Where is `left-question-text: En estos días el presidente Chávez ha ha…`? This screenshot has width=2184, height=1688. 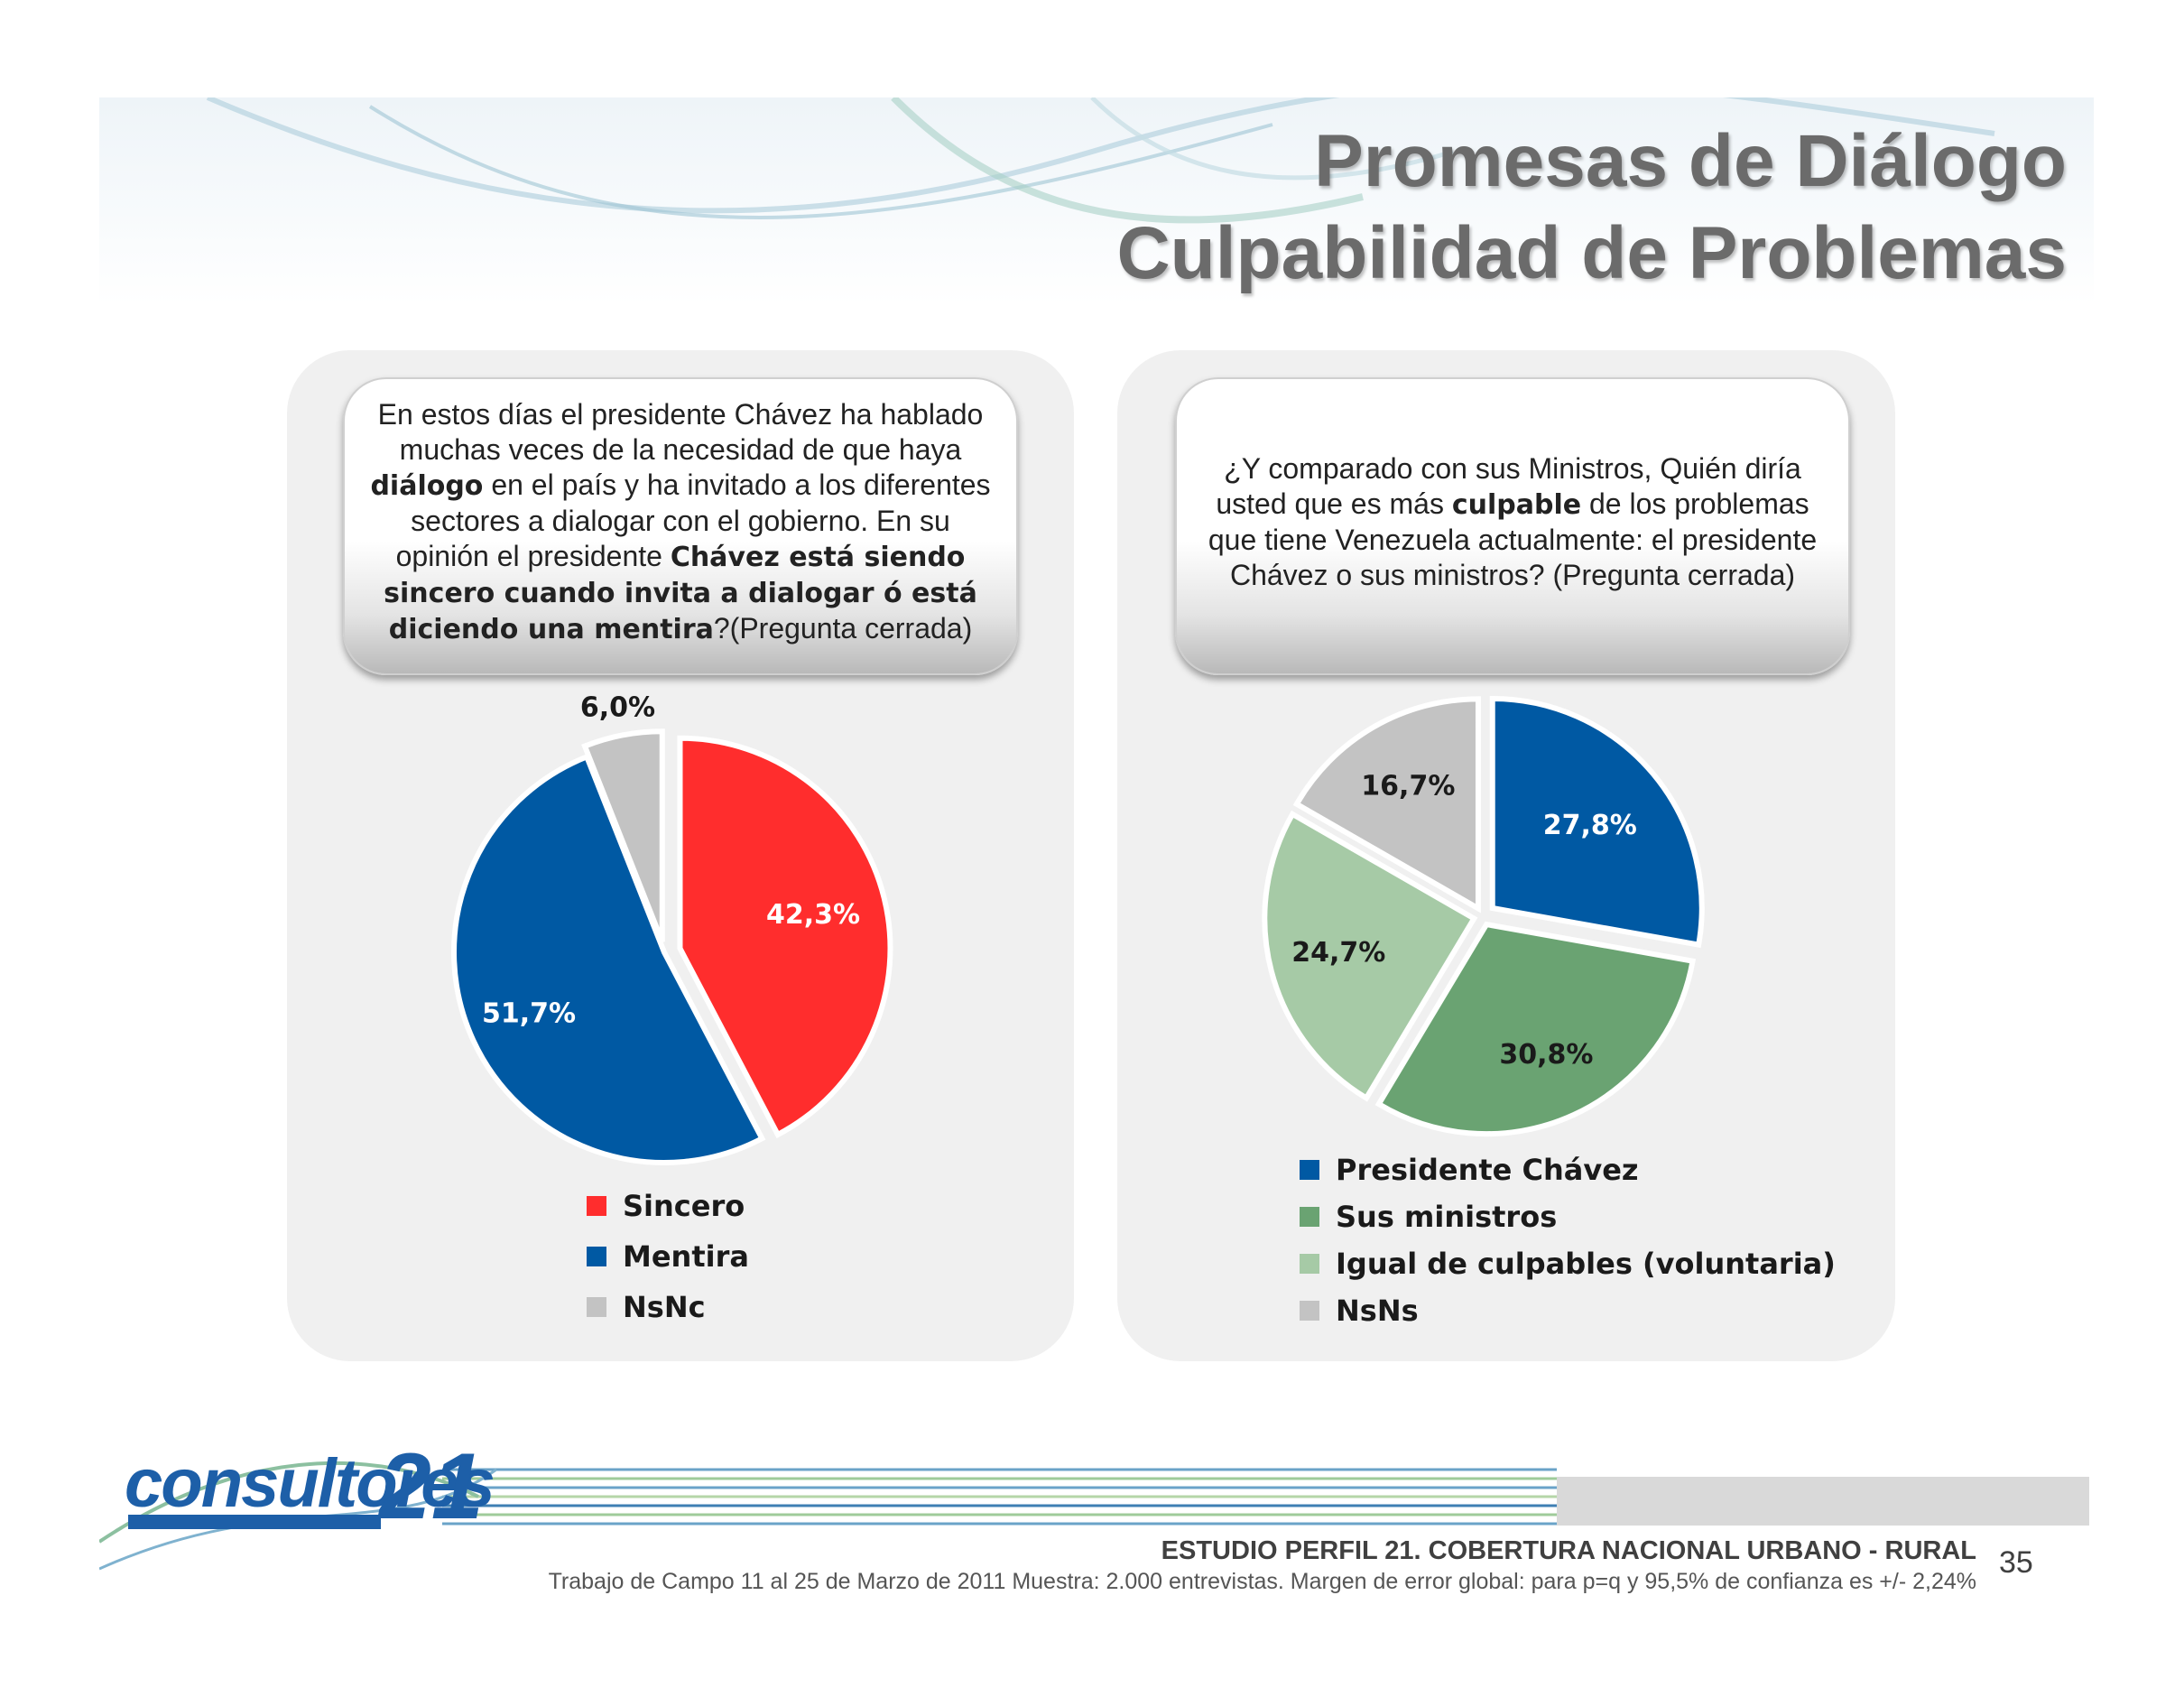 left-question-text: En estos días el presidente Chávez ha ha… is located at coordinates (680, 522).